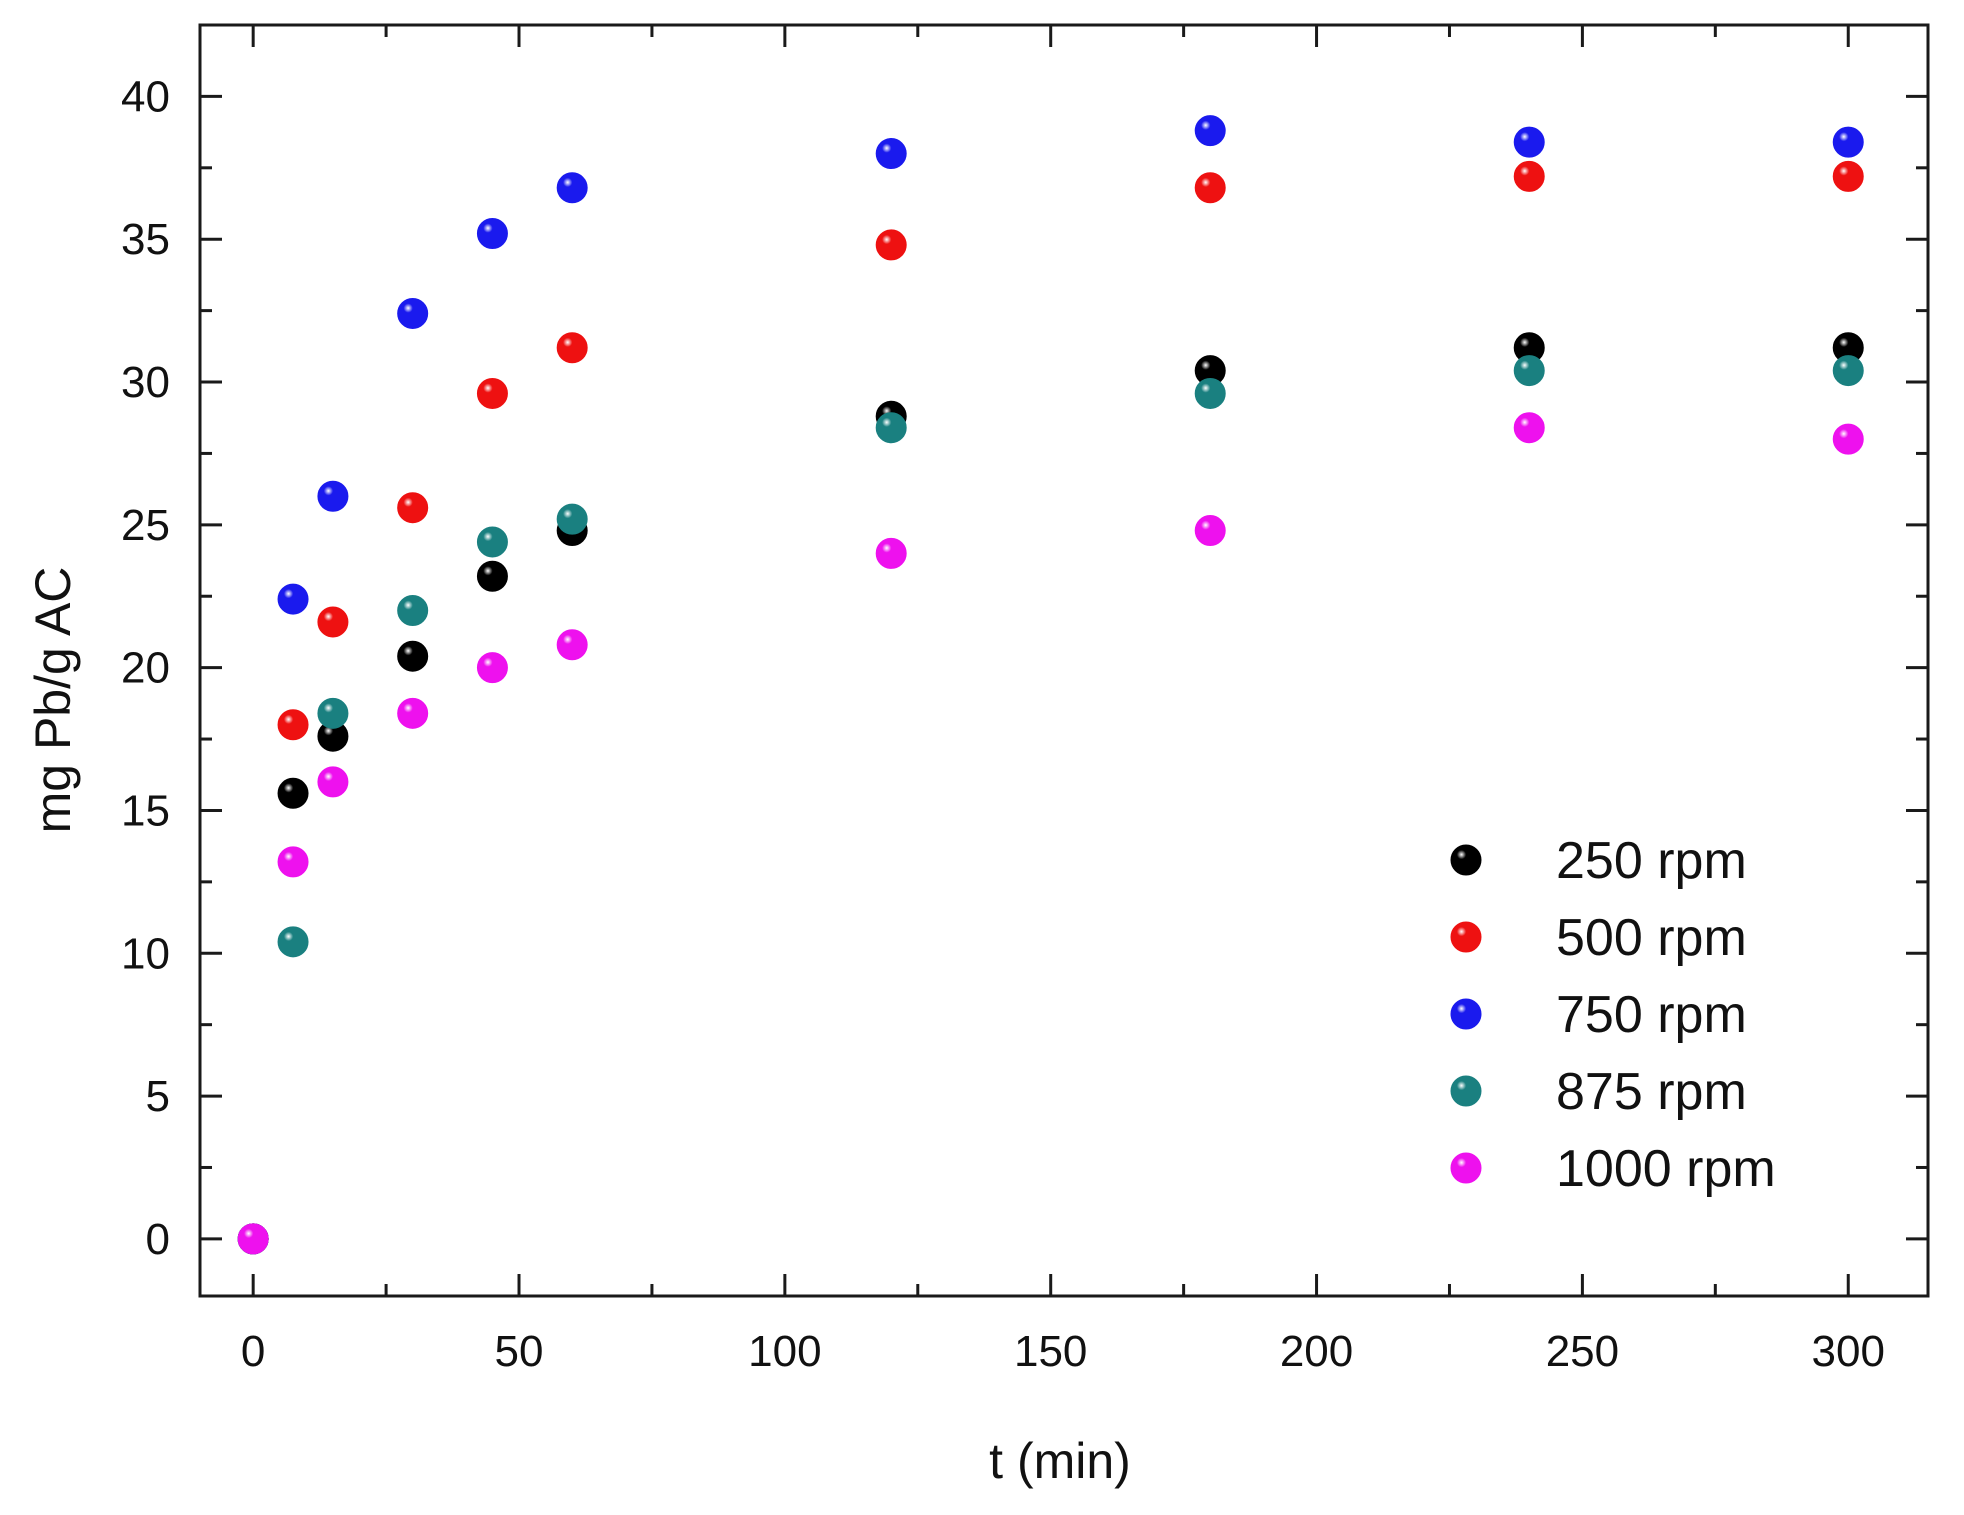 Image resolution: width=1964 pixels, height=1515 pixels. Describe the element at coordinates (145, 239) in the screenshot. I see `y-tick-label: 35` at that location.